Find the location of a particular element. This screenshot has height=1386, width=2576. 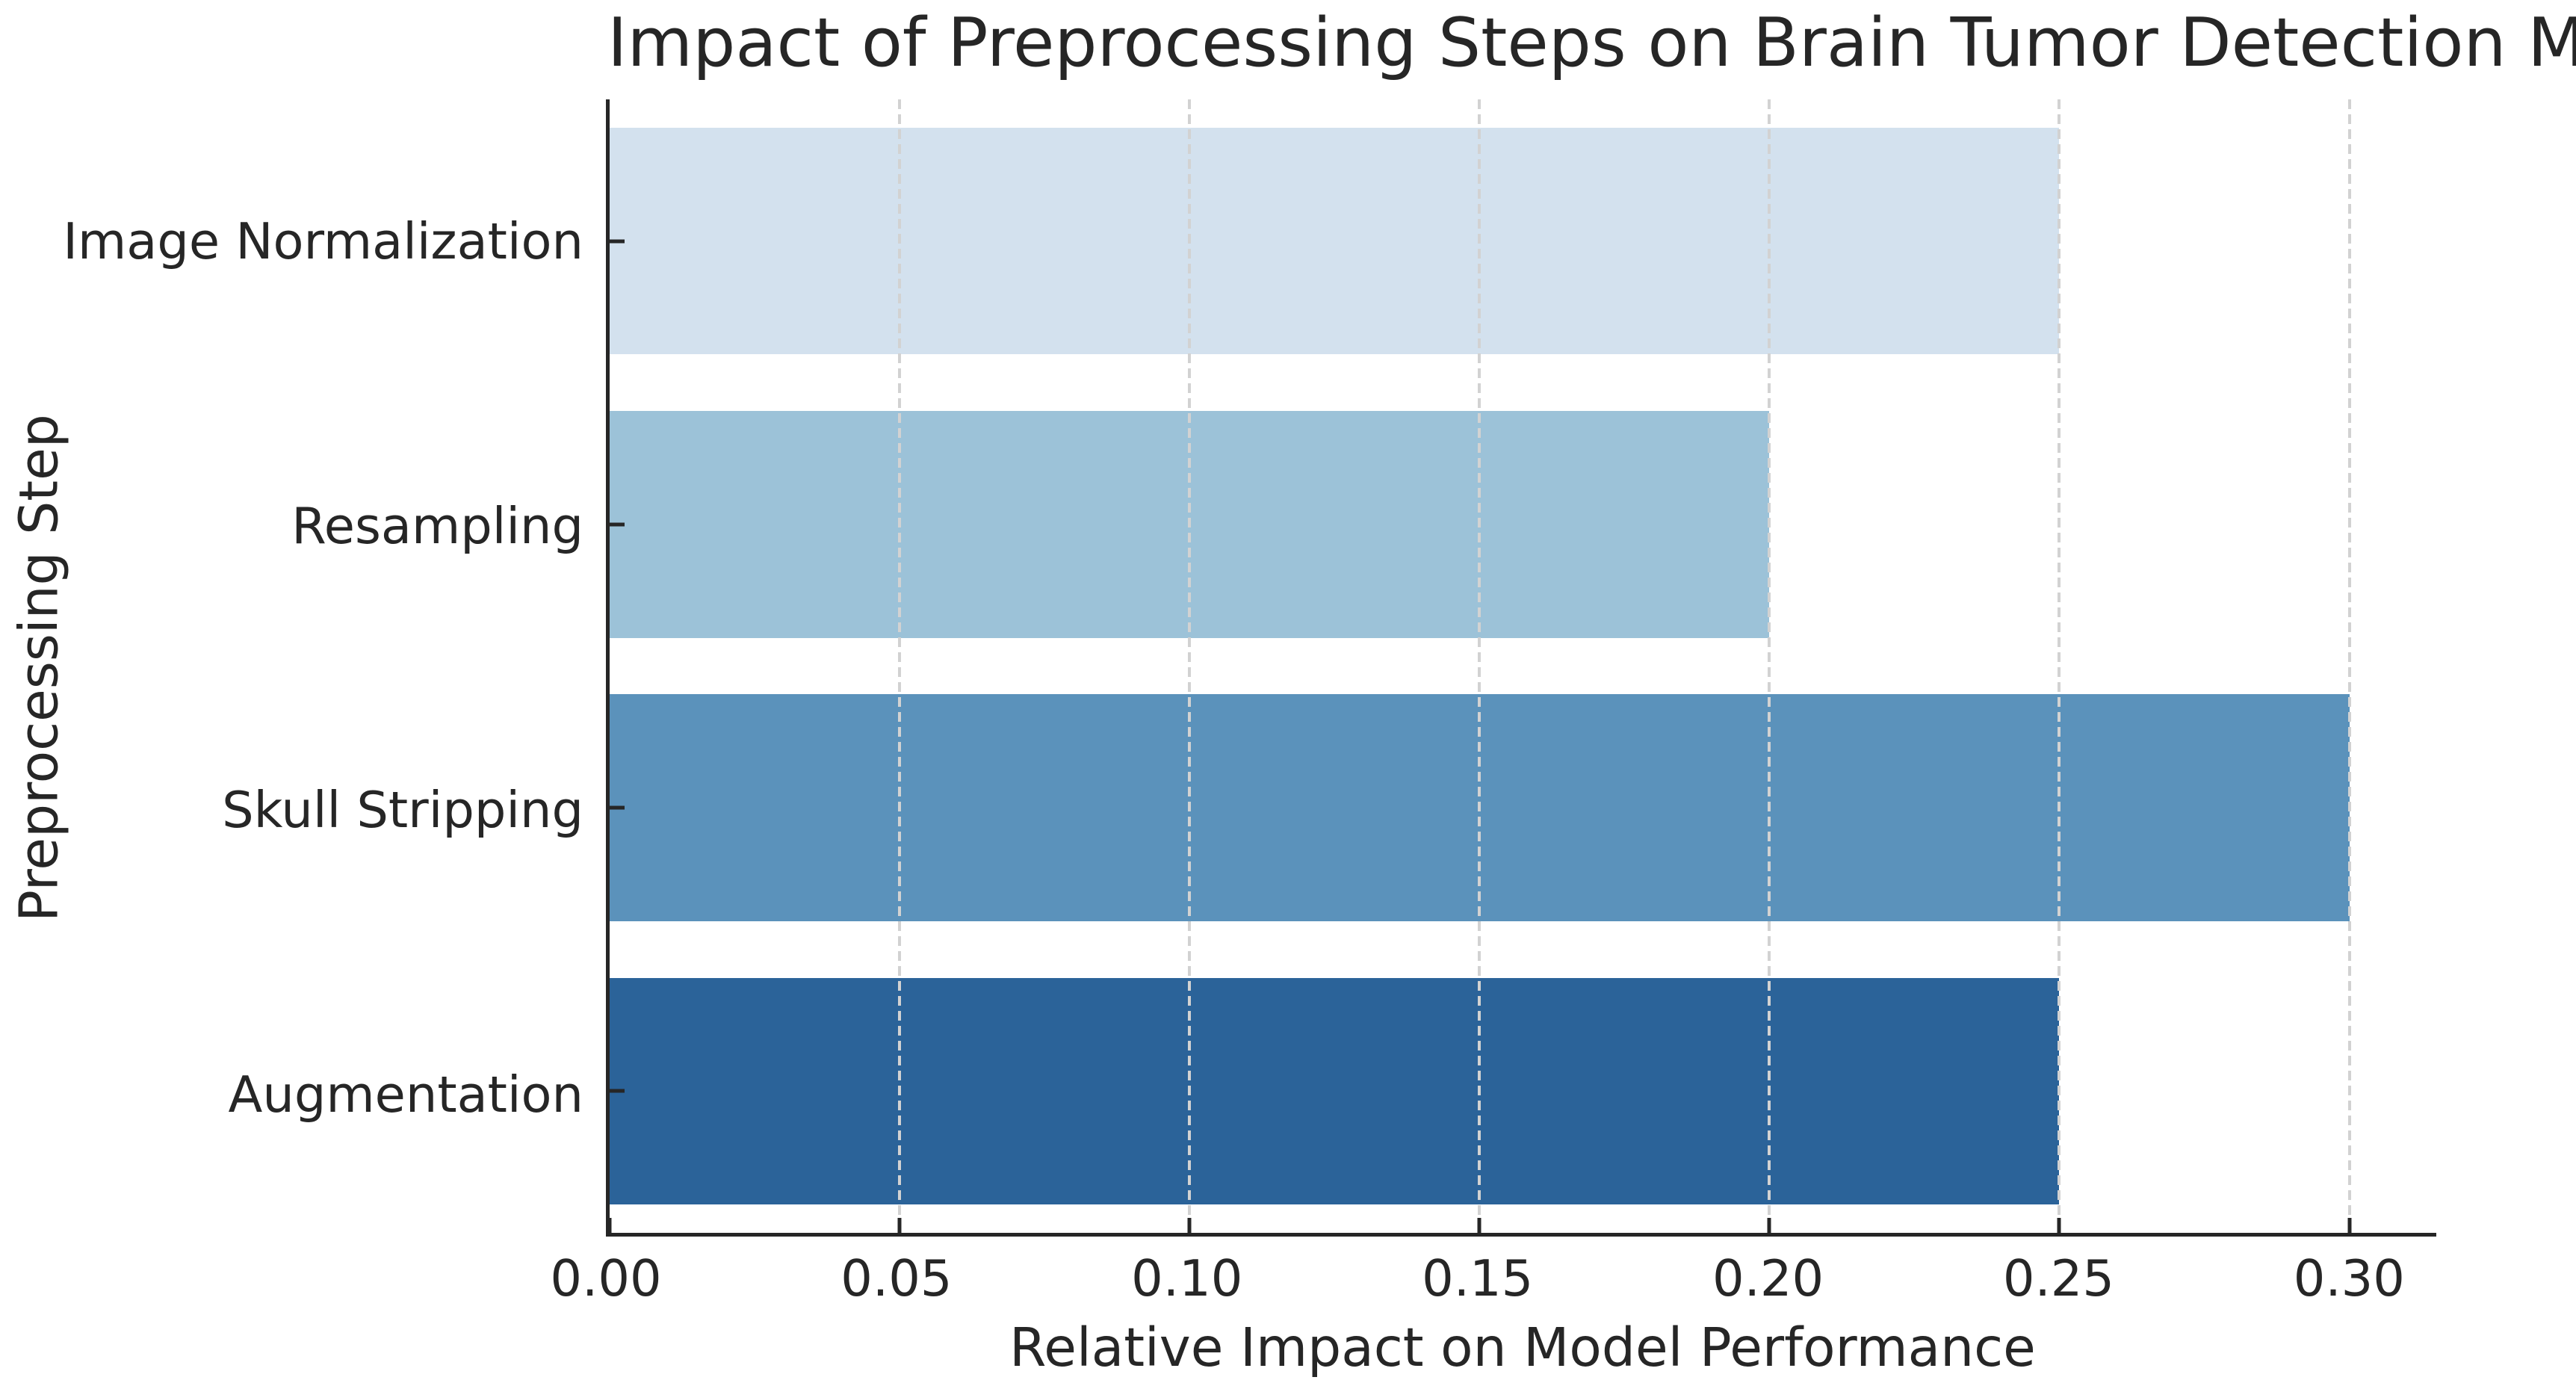

x-tick-labels: 0.00 0.05 0.10 0.15 0.20 0.25 0.30 is located at coordinates (1493, 1283).